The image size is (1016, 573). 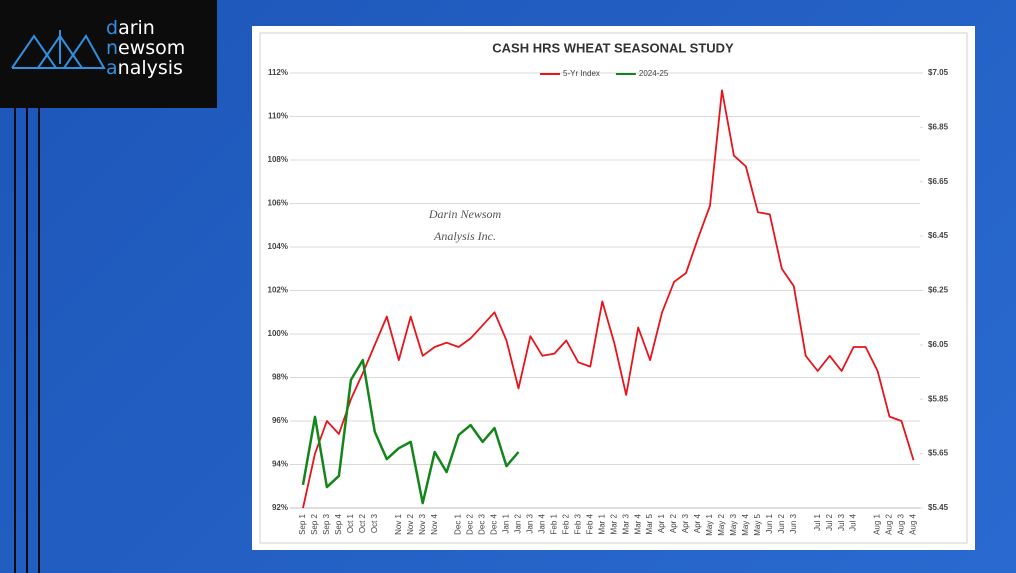 What do you see at coordinates (278, 333) in the screenshot?
I see `y-tick-label: 100%` at bounding box center [278, 333].